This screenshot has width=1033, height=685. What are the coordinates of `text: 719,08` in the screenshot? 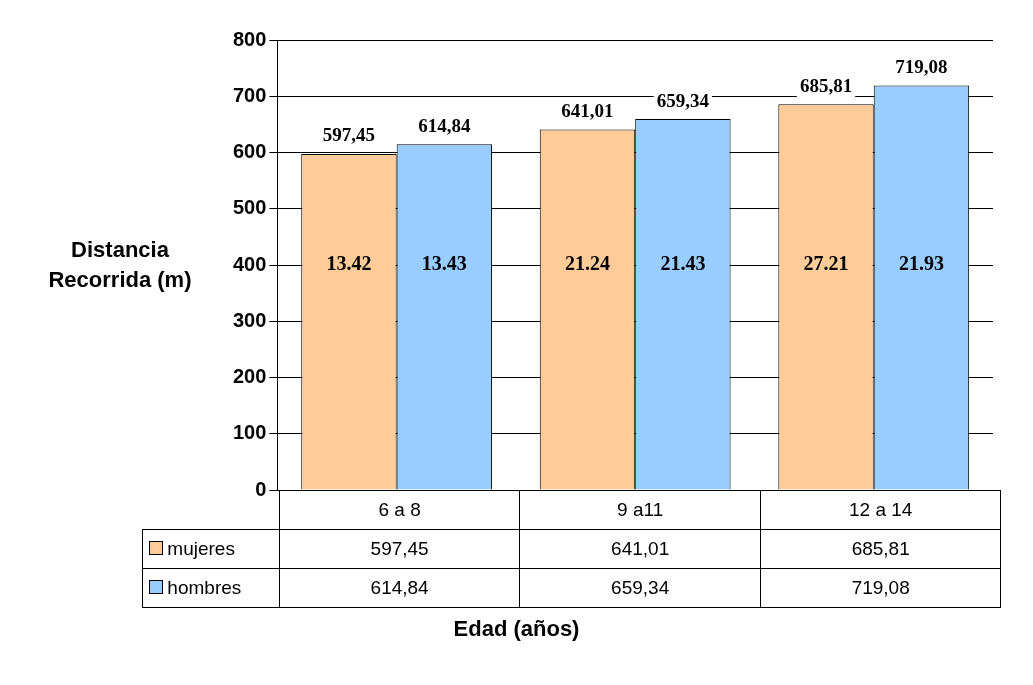 It's located at (921, 66).